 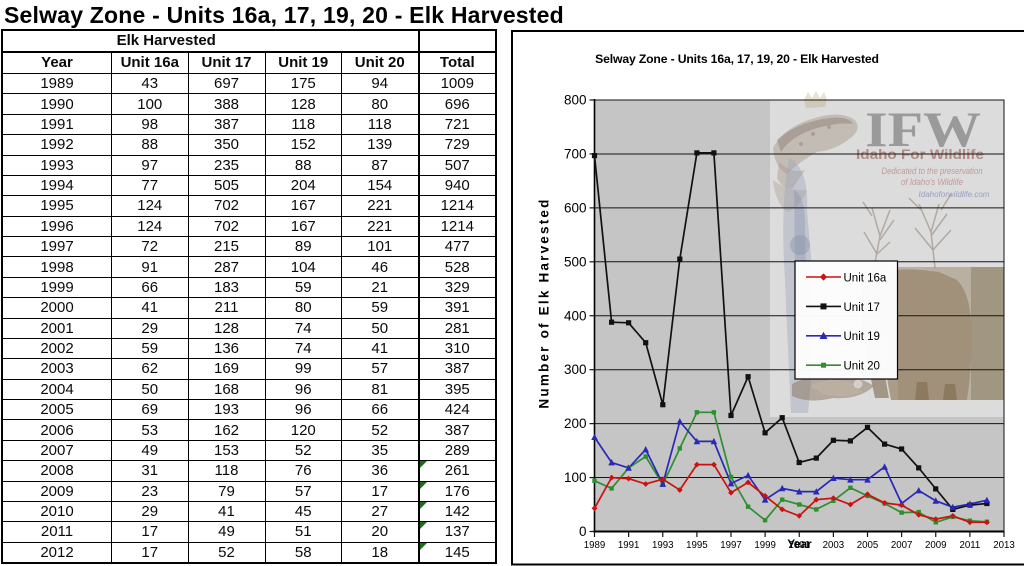 What do you see at coordinates (868, 545) in the screenshot?
I see `svg-text: 2005` at bounding box center [868, 545].